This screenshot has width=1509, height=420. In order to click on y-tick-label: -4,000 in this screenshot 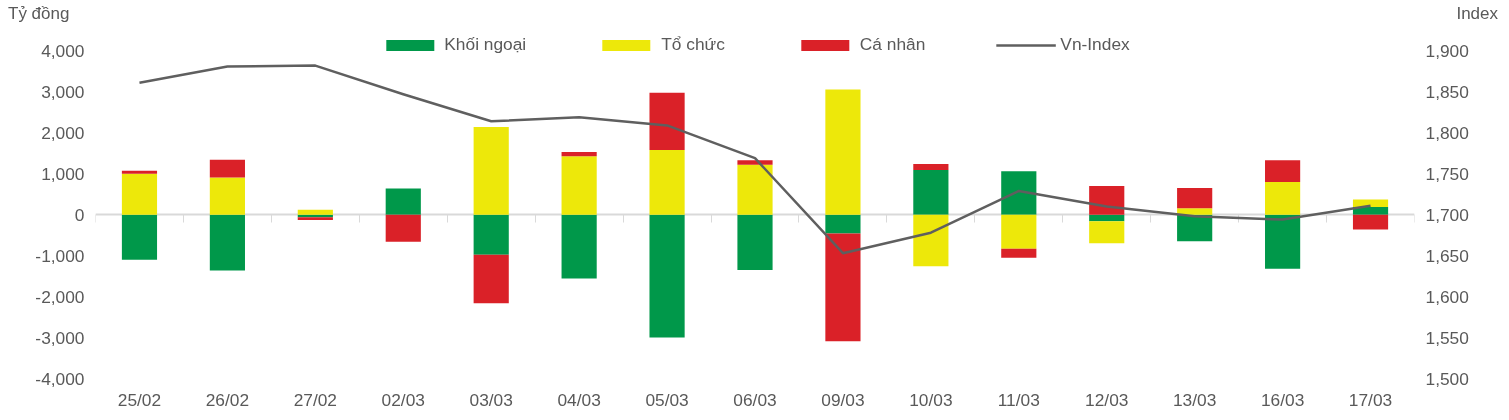, I will do `click(60, 378)`.